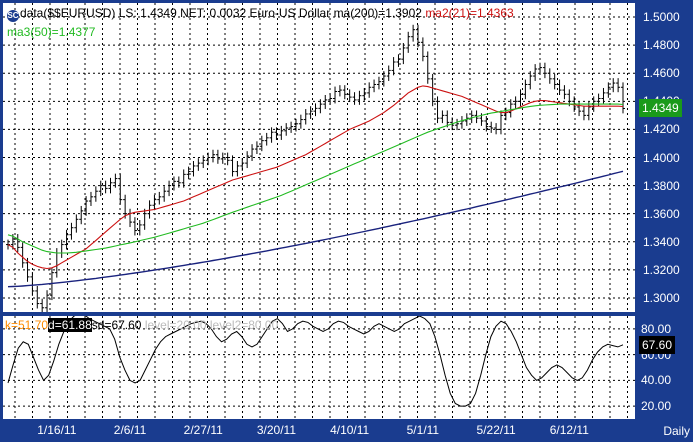 The width and height of the screenshot is (693, 442). Describe the element at coordinates (656, 328) in the screenshot. I see `osc-tick-label: 80.00` at that location.